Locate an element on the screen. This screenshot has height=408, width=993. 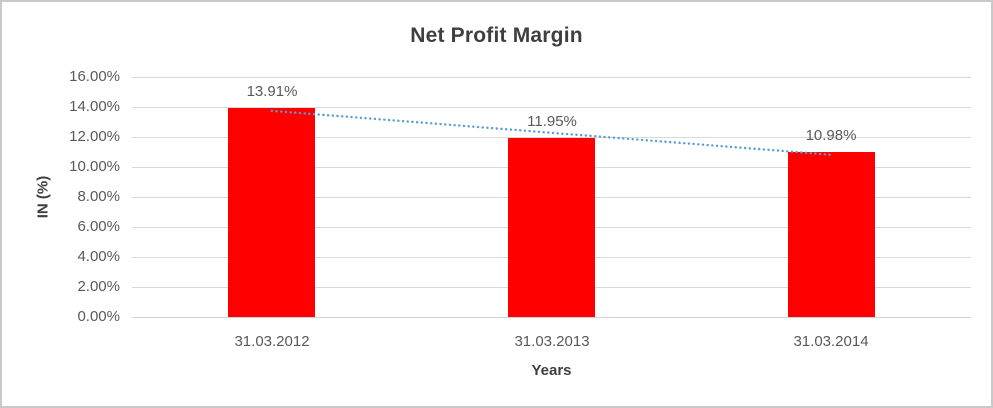
bar-31.03.2013 is located at coordinates (551, 227).